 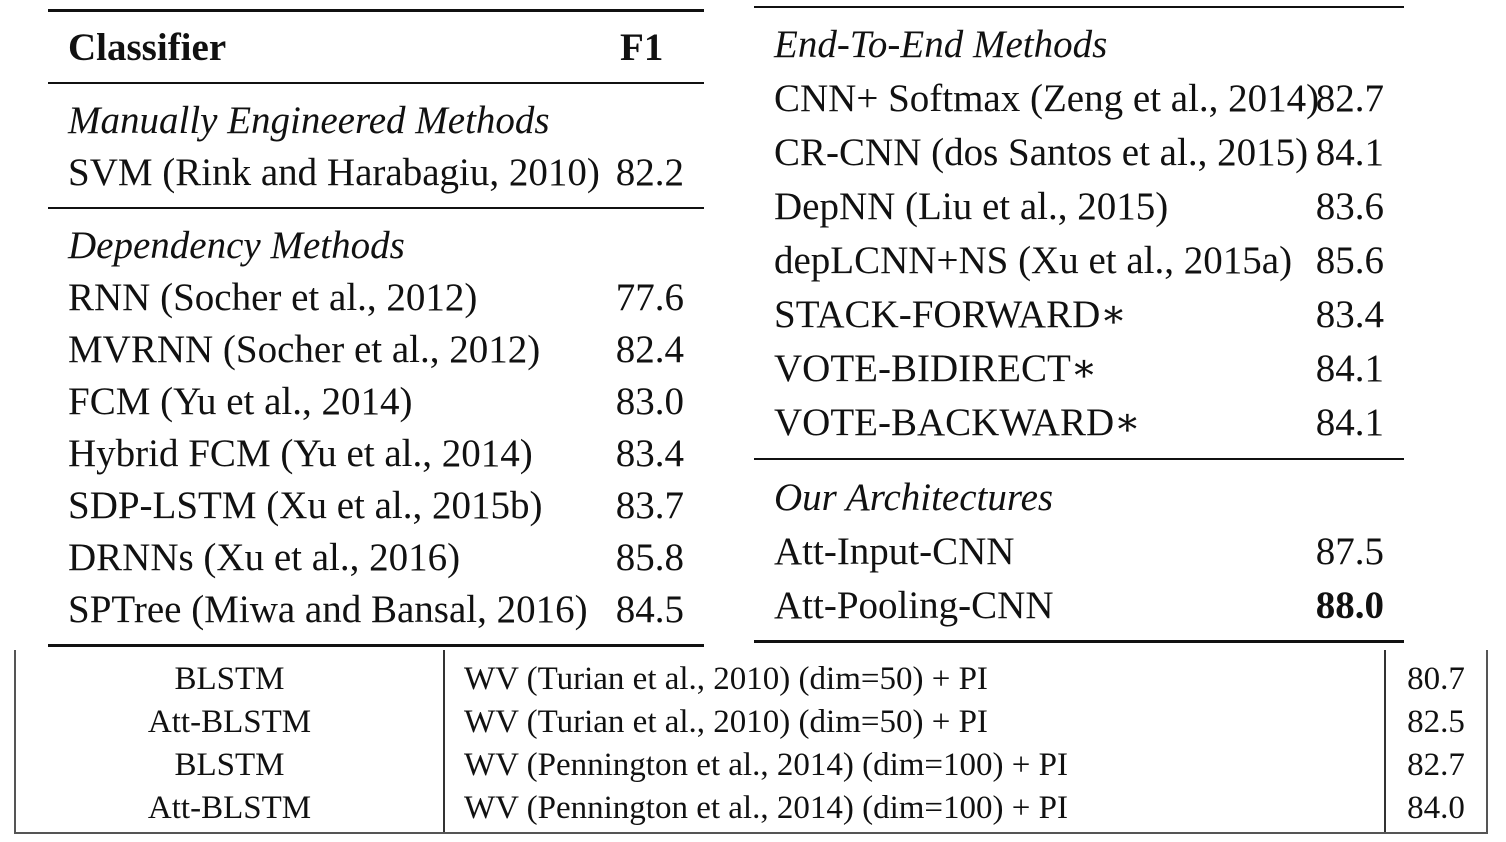 What do you see at coordinates (304, 349) in the screenshot?
I see `table-row-name: MVRNN (Socher et al., 2012)` at bounding box center [304, 349].